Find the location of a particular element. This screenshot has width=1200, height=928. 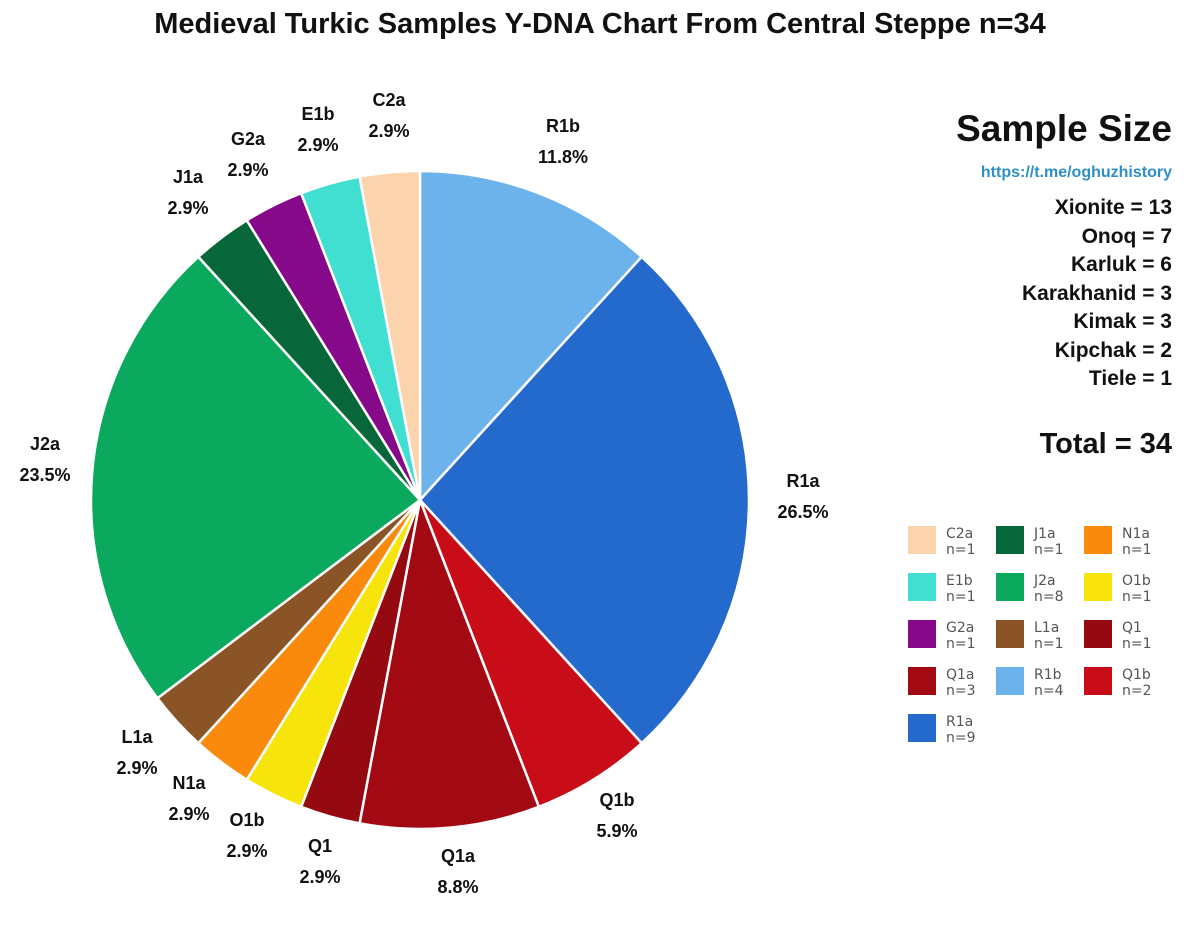

legend-swatch-q1b is located at coordinates (1098, 681).